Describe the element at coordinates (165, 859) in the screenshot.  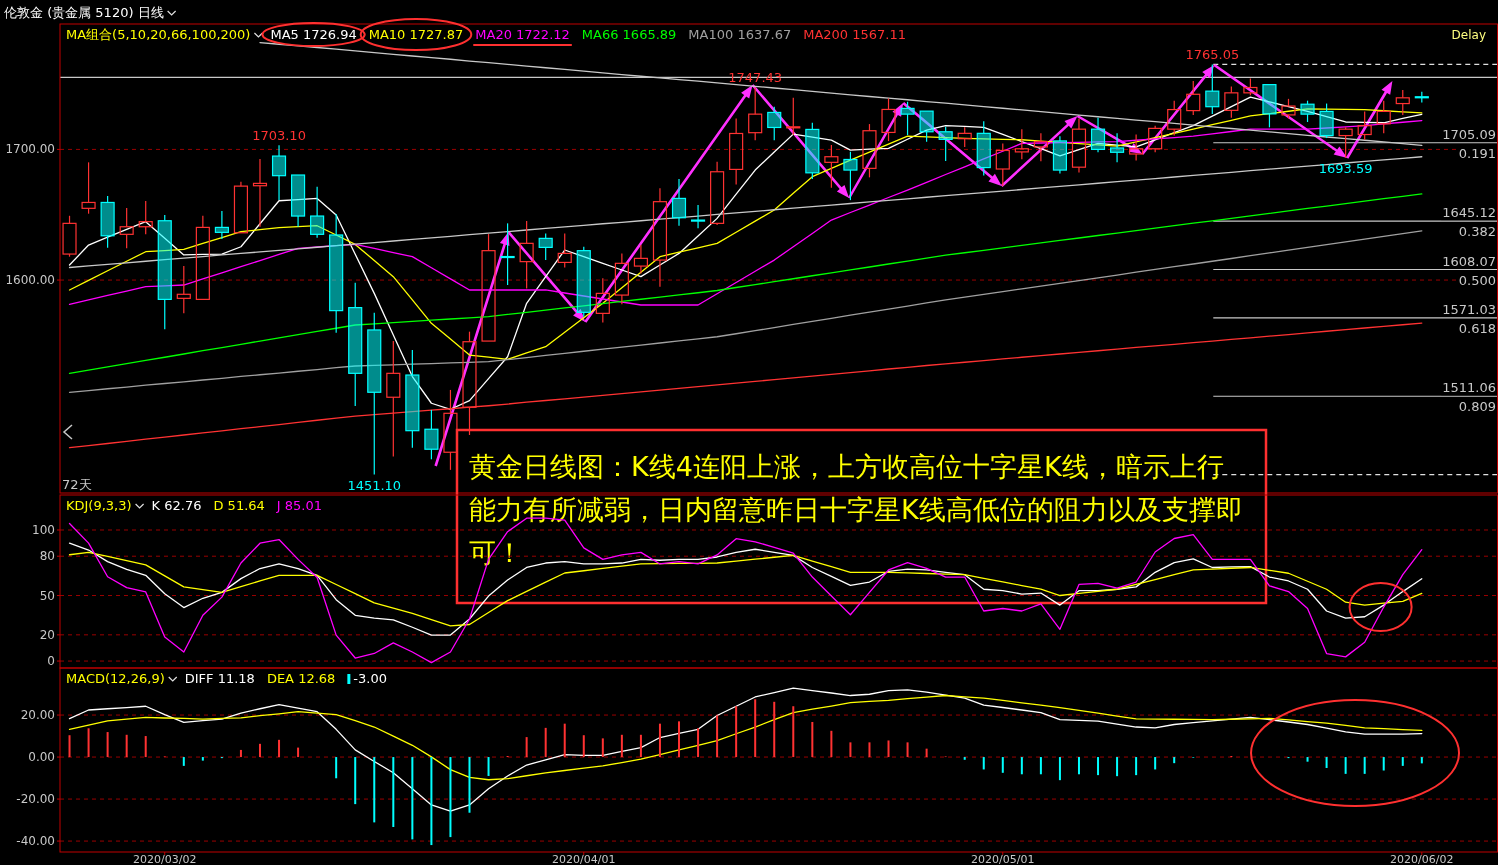
I see `x-tick-label: 2020/03/02` at that location.